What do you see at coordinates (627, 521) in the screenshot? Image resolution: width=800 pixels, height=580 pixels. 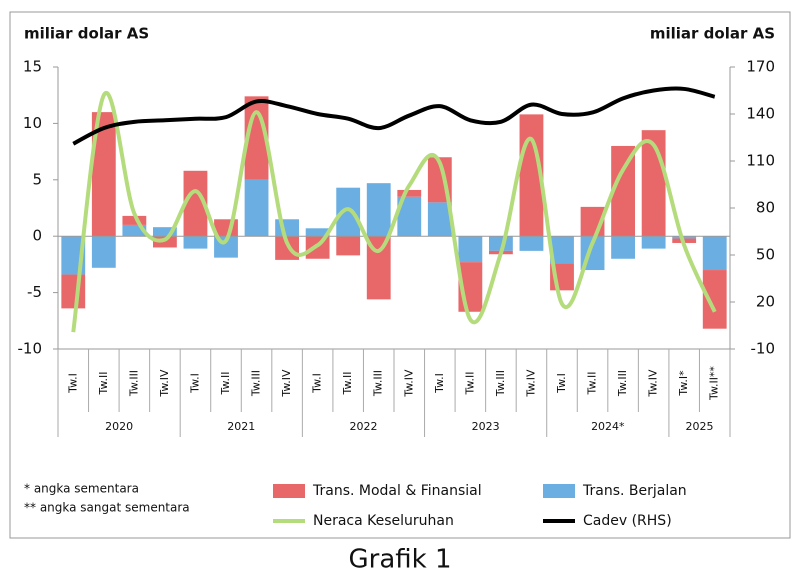 I see `legend-label: Cadev (RHS)` at bounding box center [627, 521].